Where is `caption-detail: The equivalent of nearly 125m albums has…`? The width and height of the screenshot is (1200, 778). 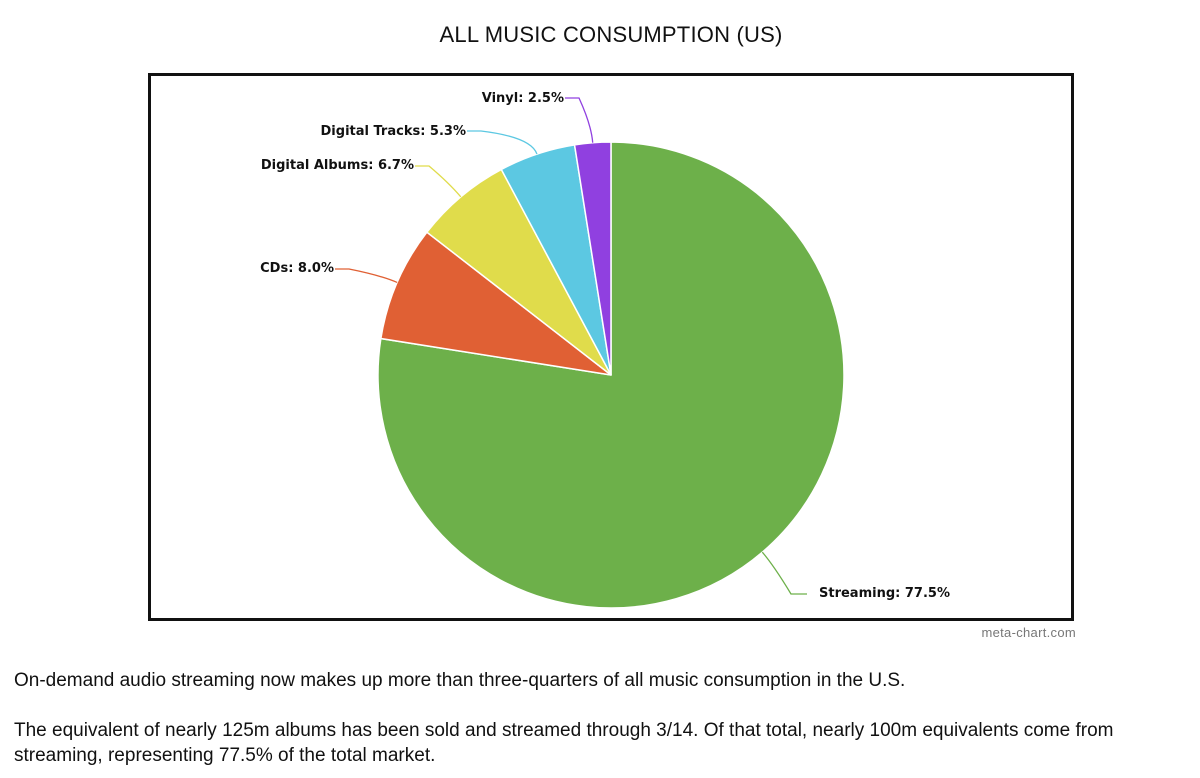 caption-detail: The equivalent of nearly 125m albums has… is located at coordinates (564, 743).